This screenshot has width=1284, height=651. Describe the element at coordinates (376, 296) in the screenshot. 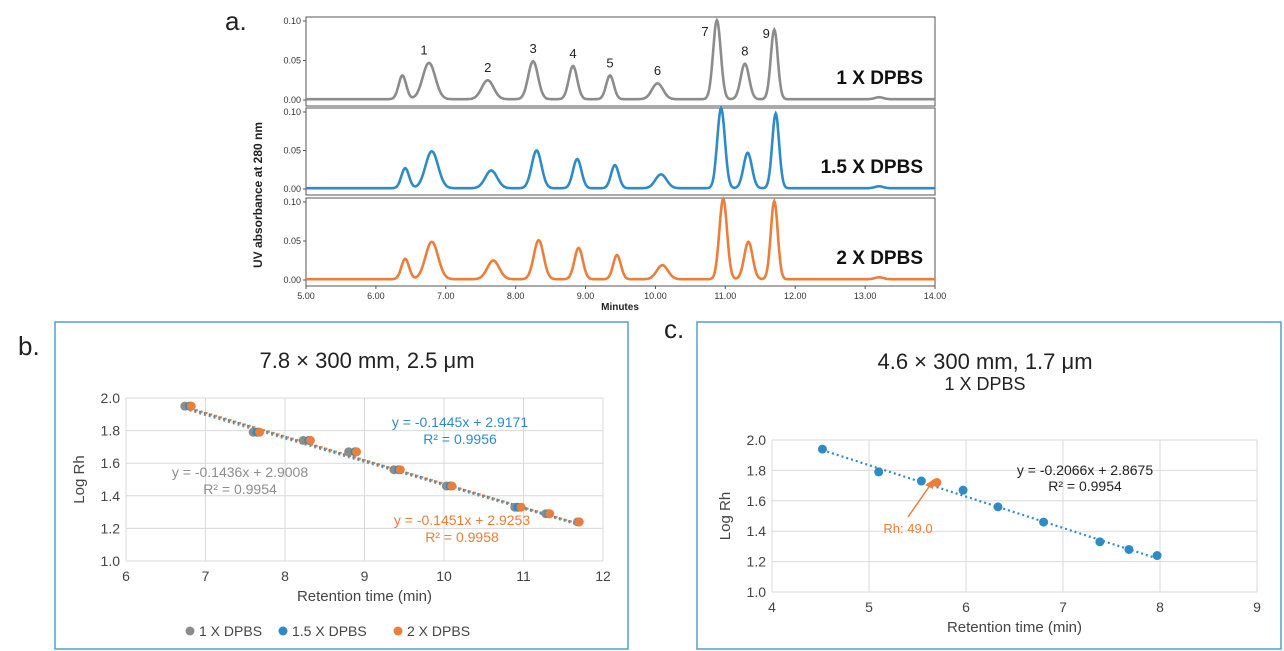

I see `x-tick-label: 6.00` at that location.